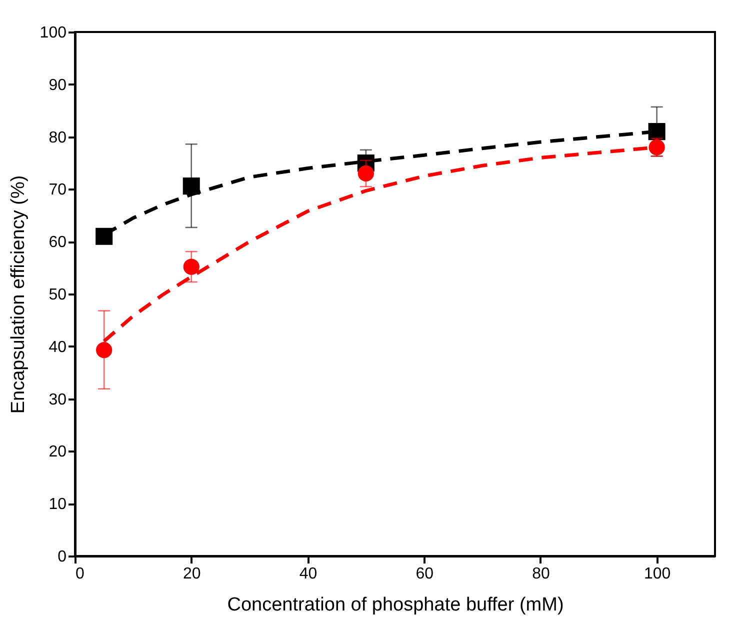 Image resolution: width=743 pixels, height=628 pixels. I want to click on y-tick-label: 10, so click(57, 505).